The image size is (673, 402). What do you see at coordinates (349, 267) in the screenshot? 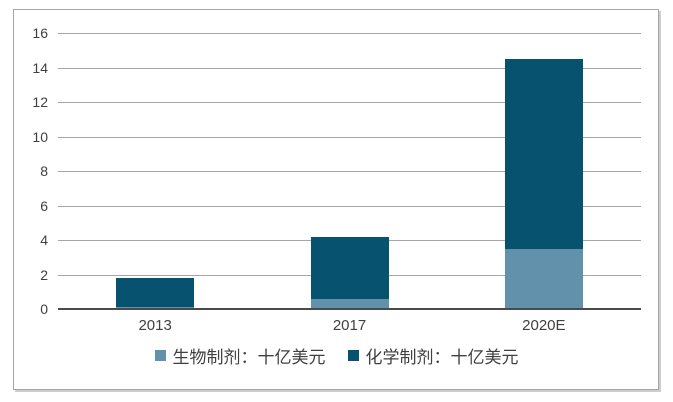
I see `bar-segment-2017-chemicals` at bounding box center [349, 267].